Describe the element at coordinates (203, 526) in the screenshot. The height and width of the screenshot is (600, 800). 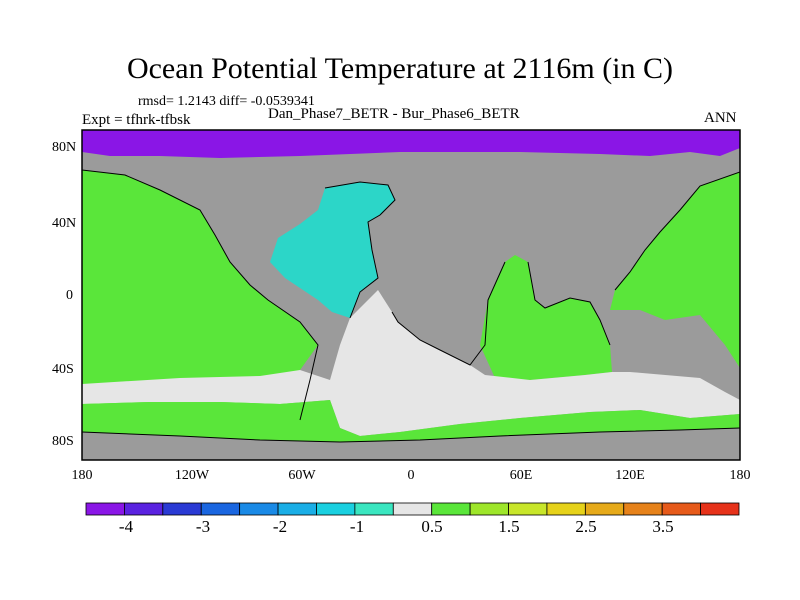
I see `colorbar-label: -3` at that location.